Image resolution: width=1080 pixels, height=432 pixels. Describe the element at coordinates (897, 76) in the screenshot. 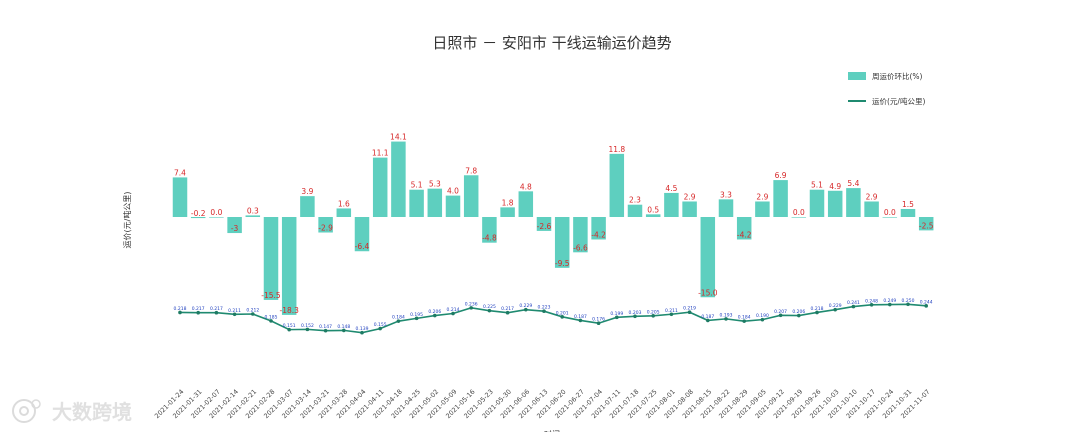

I see `legend-bar-label: 周运价环比(%)` at that location.